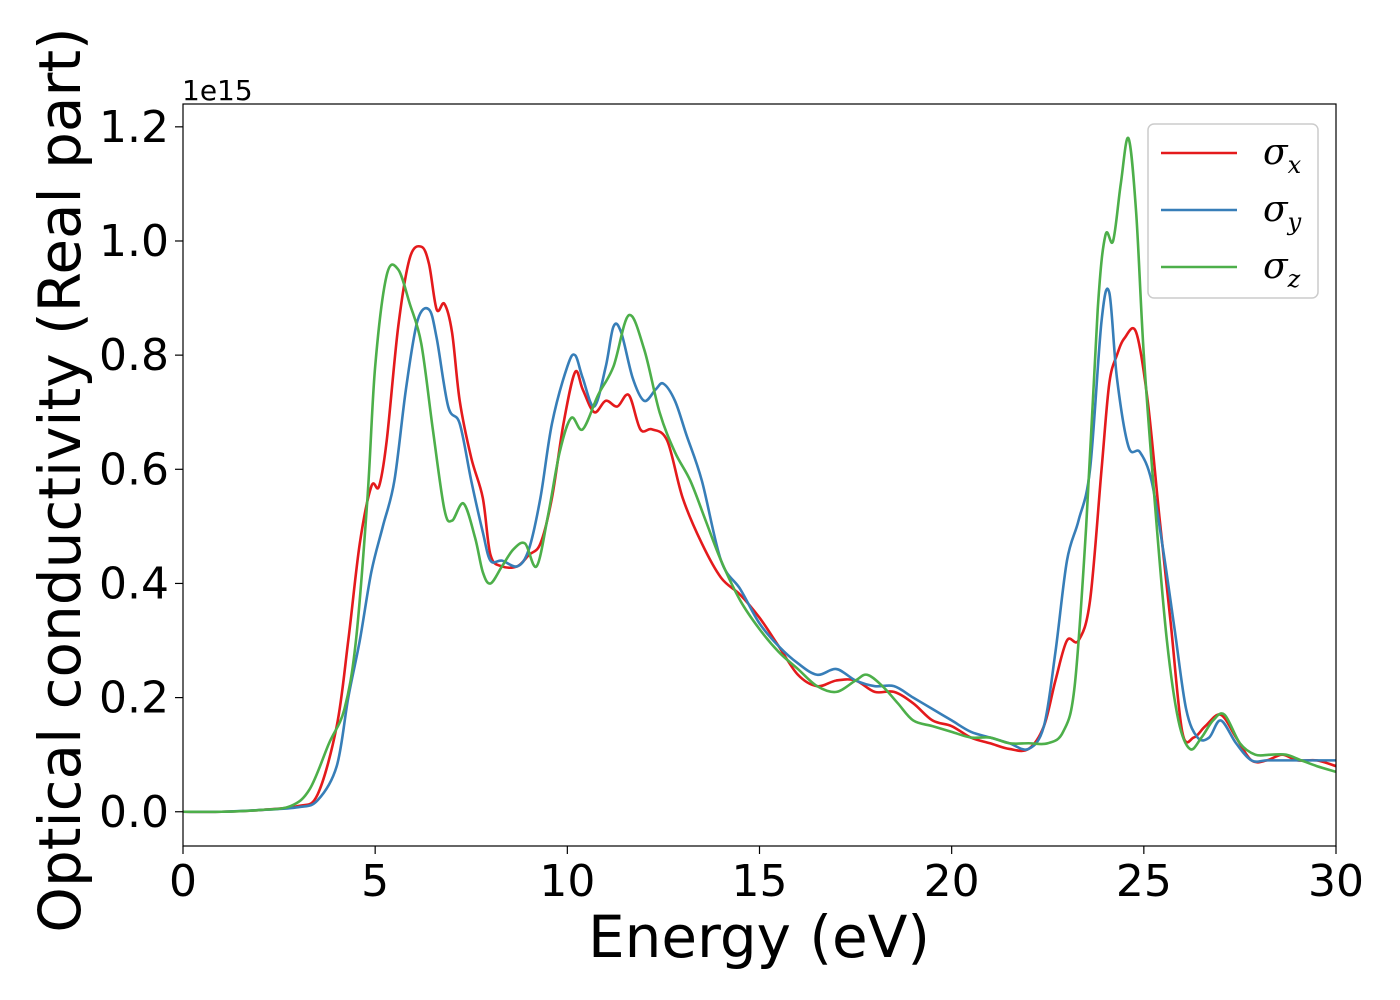 The height and width of the screenshot is (1000, 1400). I want to click on y-tick-label: 0.8, so click(134, 355).